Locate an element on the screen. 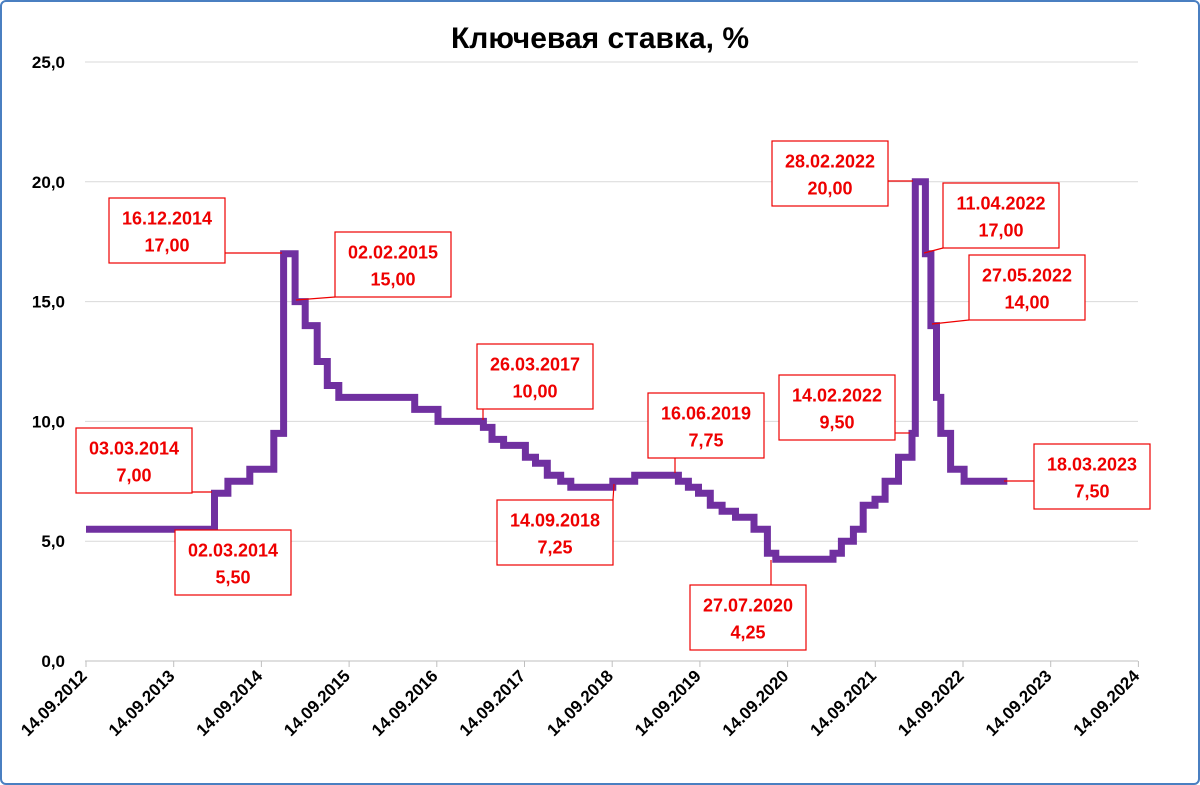  annotation-date: 27.07.2020 is located at coordinates (748, 606).